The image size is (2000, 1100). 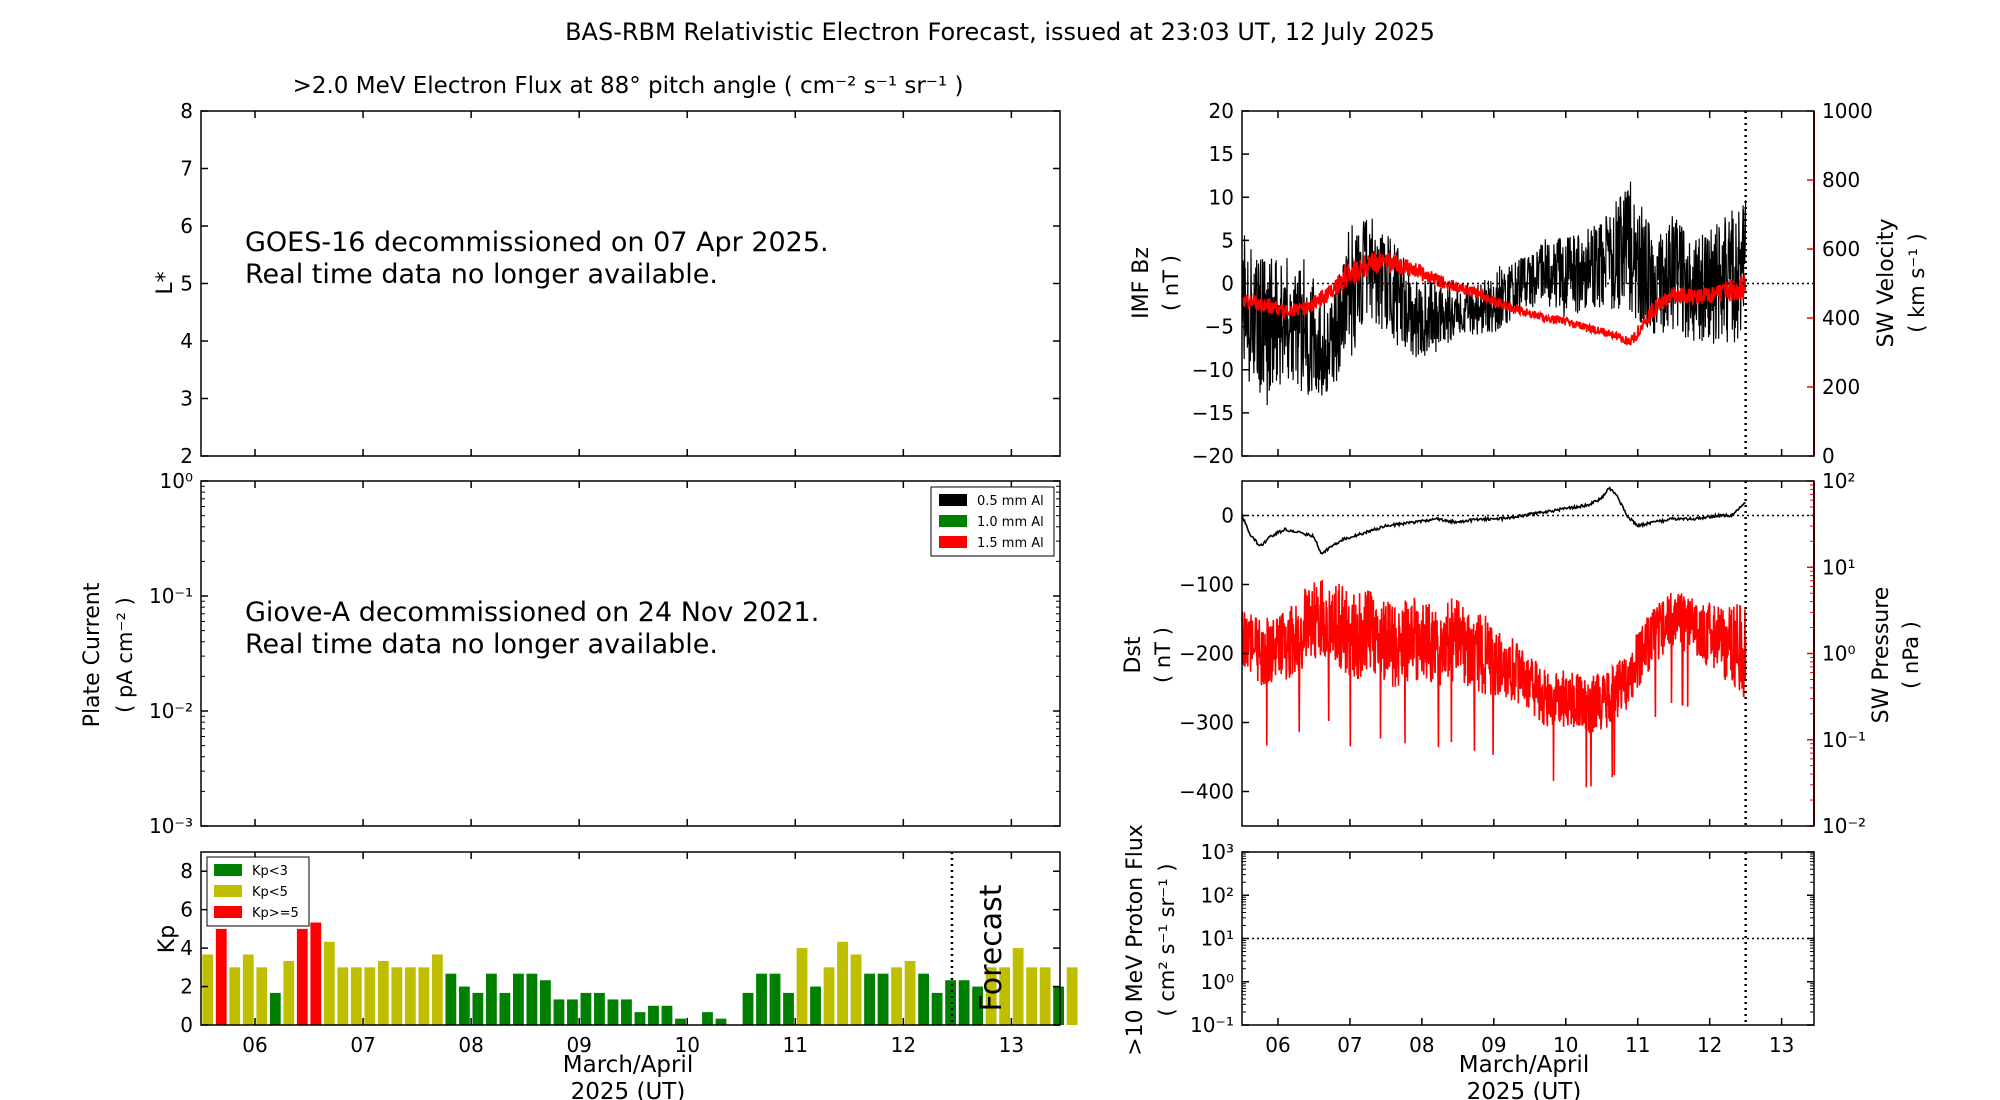 I want to click on kp-forecast-label: Forecast, so click(x=991, y=947).